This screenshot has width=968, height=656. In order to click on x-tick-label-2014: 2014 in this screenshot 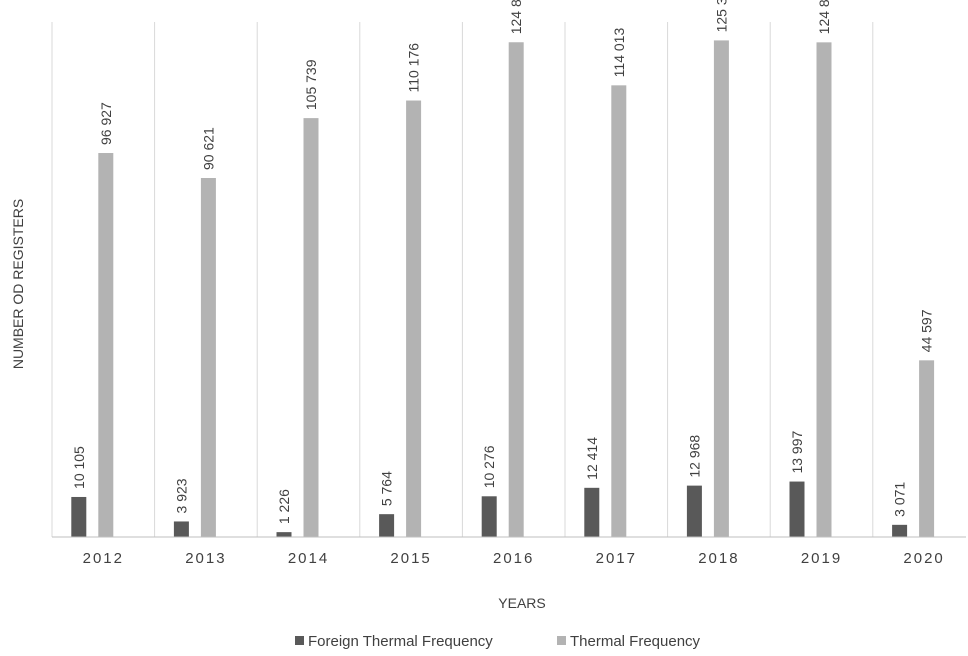, I will do `click(308, 558)`.